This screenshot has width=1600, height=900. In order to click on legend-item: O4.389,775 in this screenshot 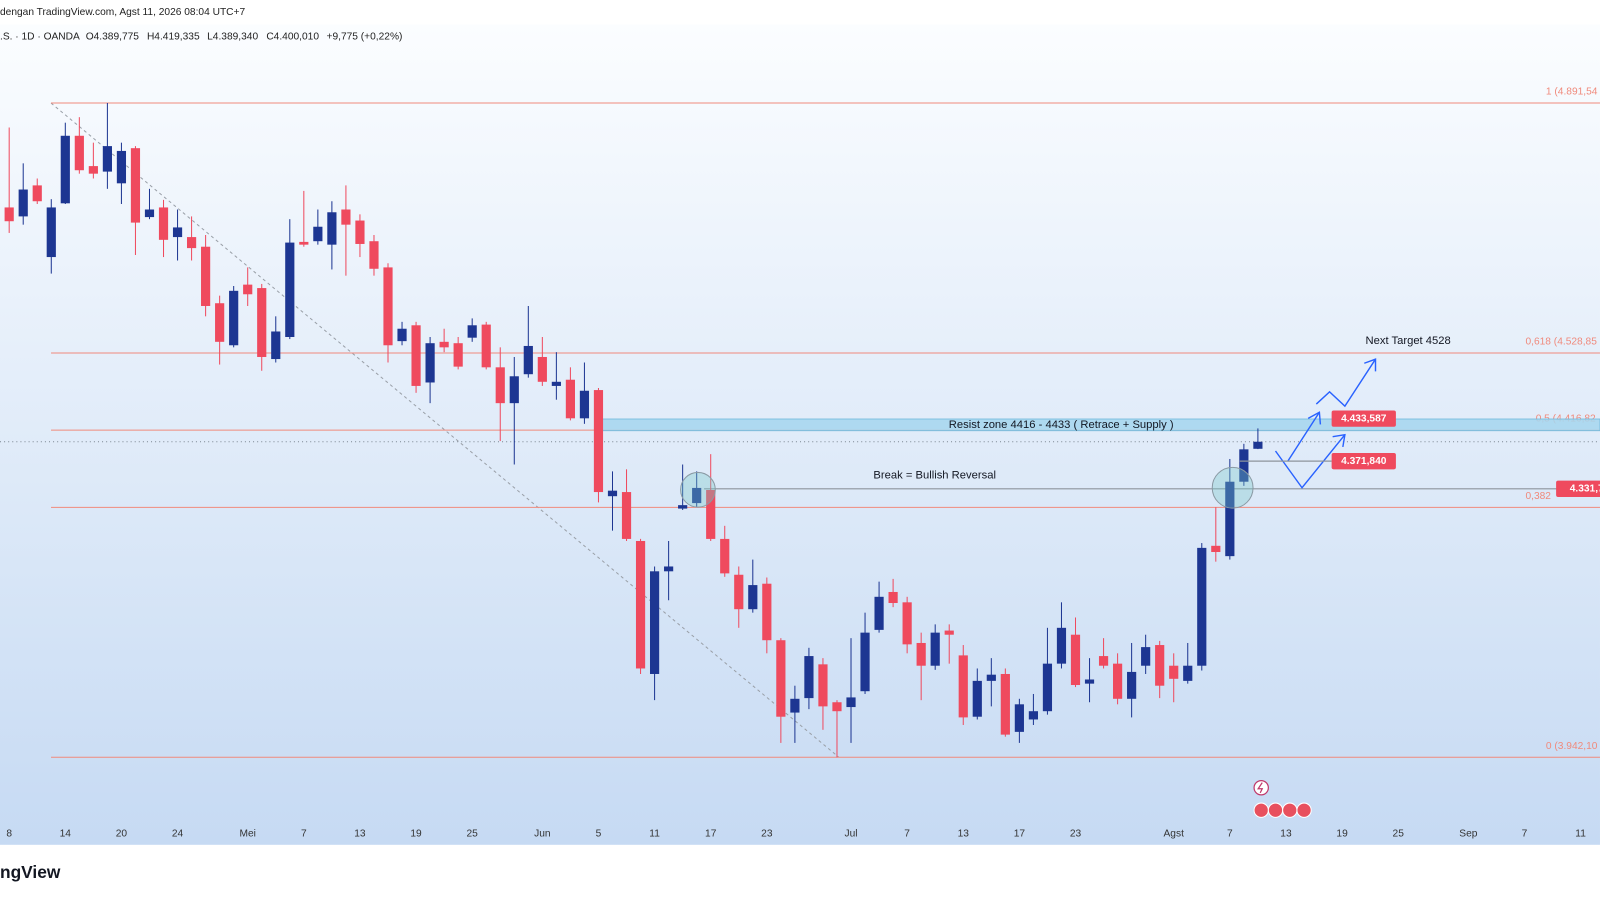, I will do `click(113, 36)`.